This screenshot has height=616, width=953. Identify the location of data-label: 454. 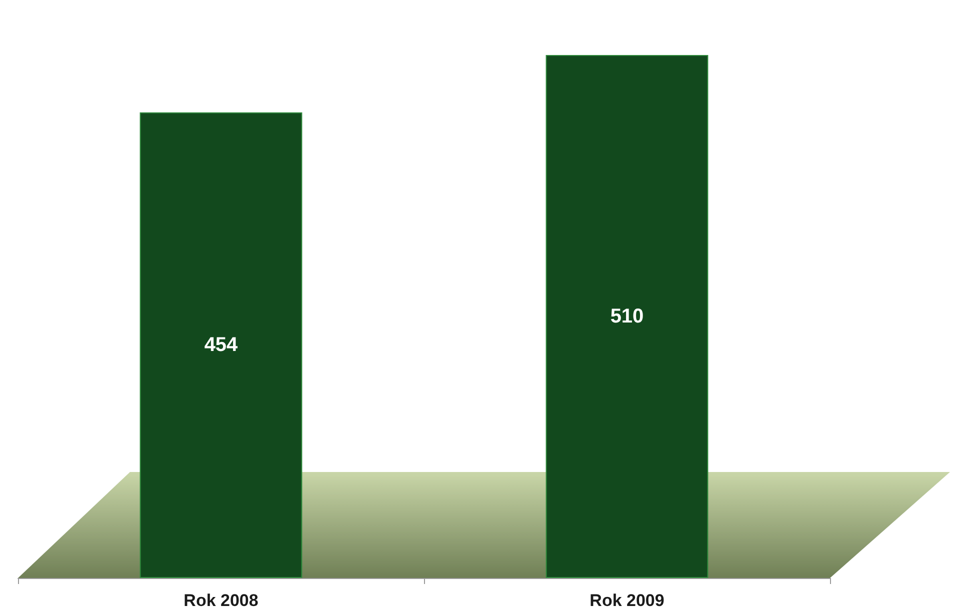
(221, 345).